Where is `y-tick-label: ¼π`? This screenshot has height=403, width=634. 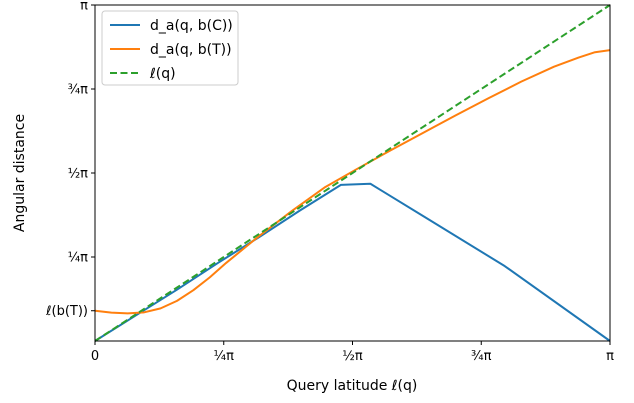 y-tick-label: ¼π is located at coordinates (78, 257).